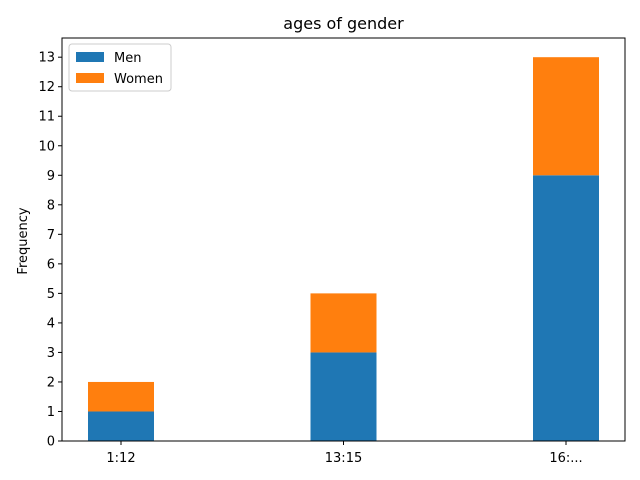  I want to click on legend: Men Women, so click(120, 67).